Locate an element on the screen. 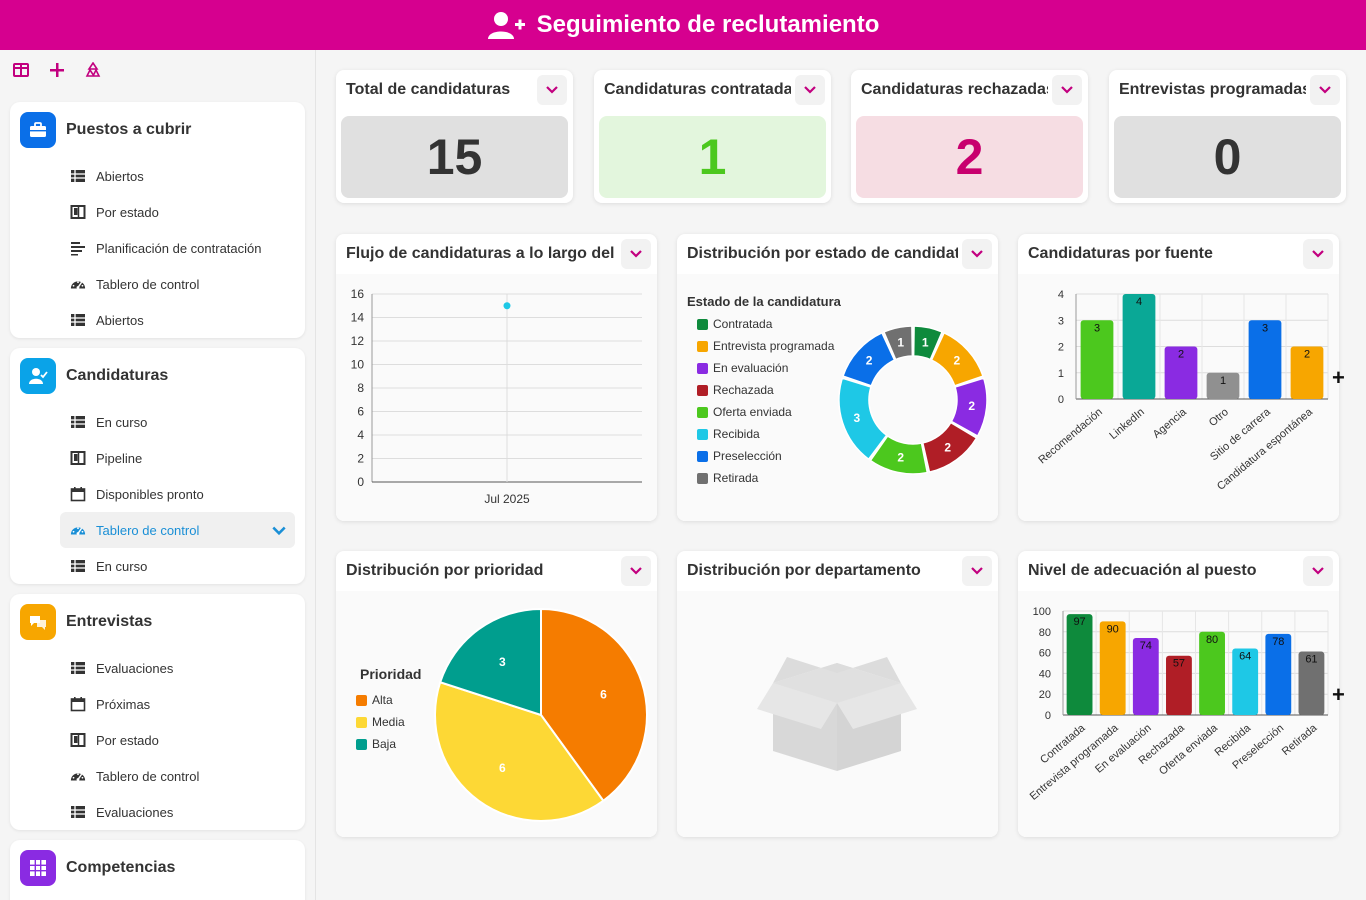  layout-icon is located at coordinates (21, 70).